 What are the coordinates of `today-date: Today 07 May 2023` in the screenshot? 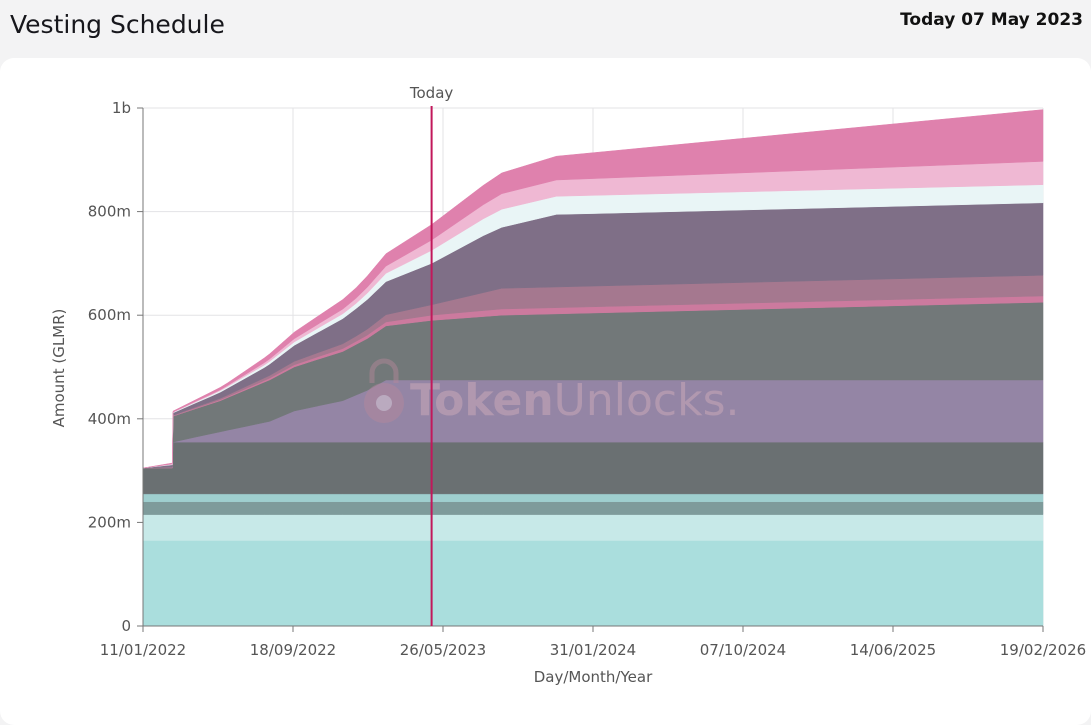 It's located at (991, 20).